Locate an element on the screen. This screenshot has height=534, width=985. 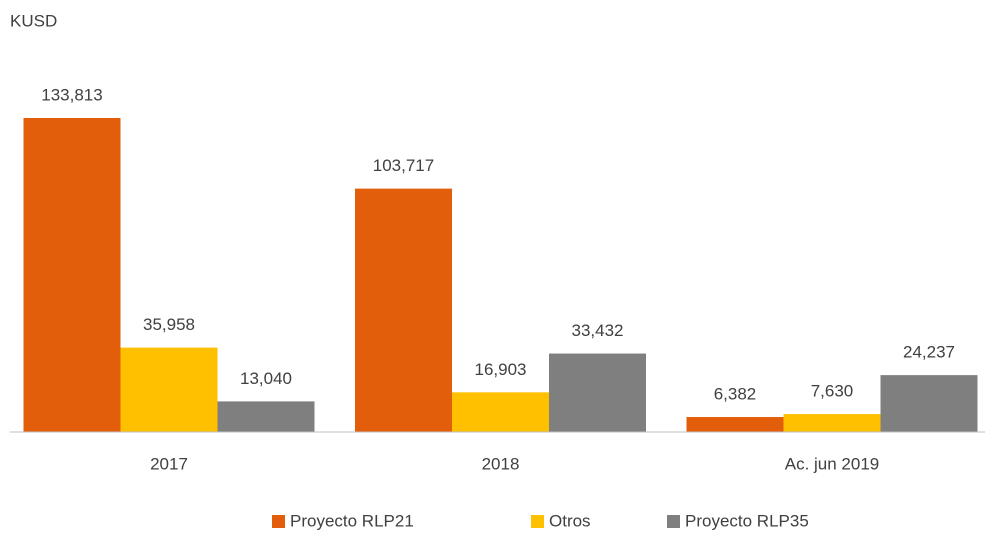
data-label: 35,958 is located at coordinates (169, 324).